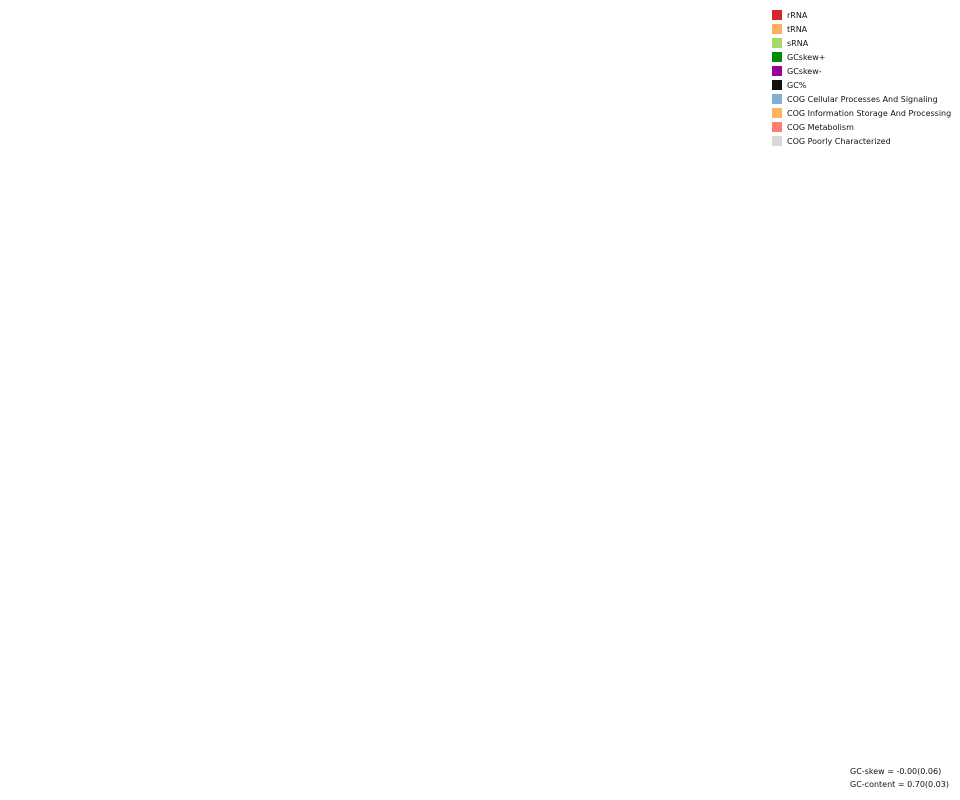 The image size is (960, 800). What do you see at coordinates (861, 127) in the screenshot?
I see `legend-item: COG Metabolism` at bounding box center [861, 127].